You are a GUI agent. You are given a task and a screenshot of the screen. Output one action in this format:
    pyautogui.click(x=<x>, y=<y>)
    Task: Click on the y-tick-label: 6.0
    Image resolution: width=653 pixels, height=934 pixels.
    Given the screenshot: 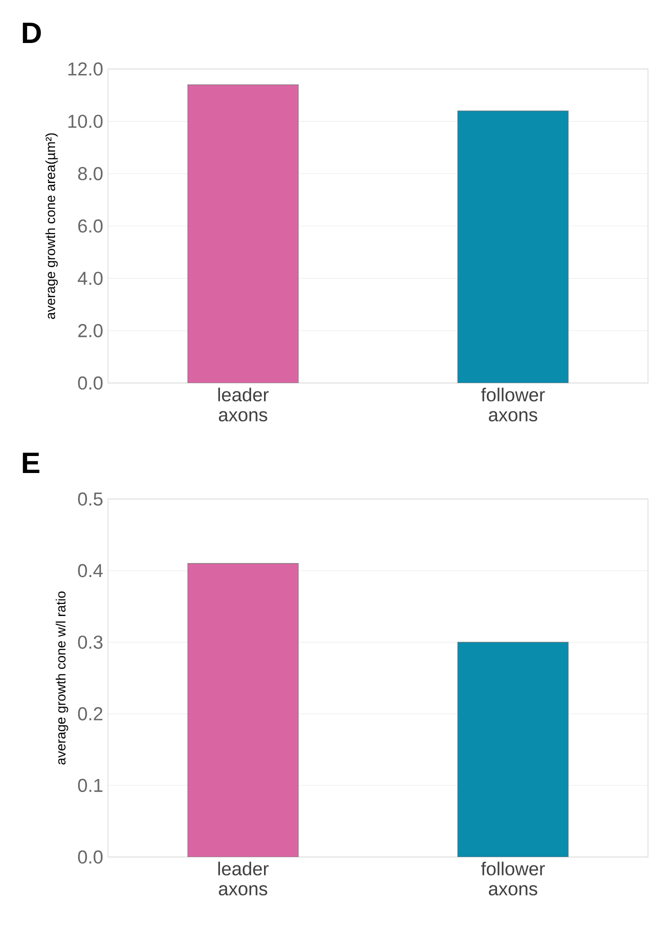 What is the action you would take?
    pyautogui.click(x=90, y=226)
    